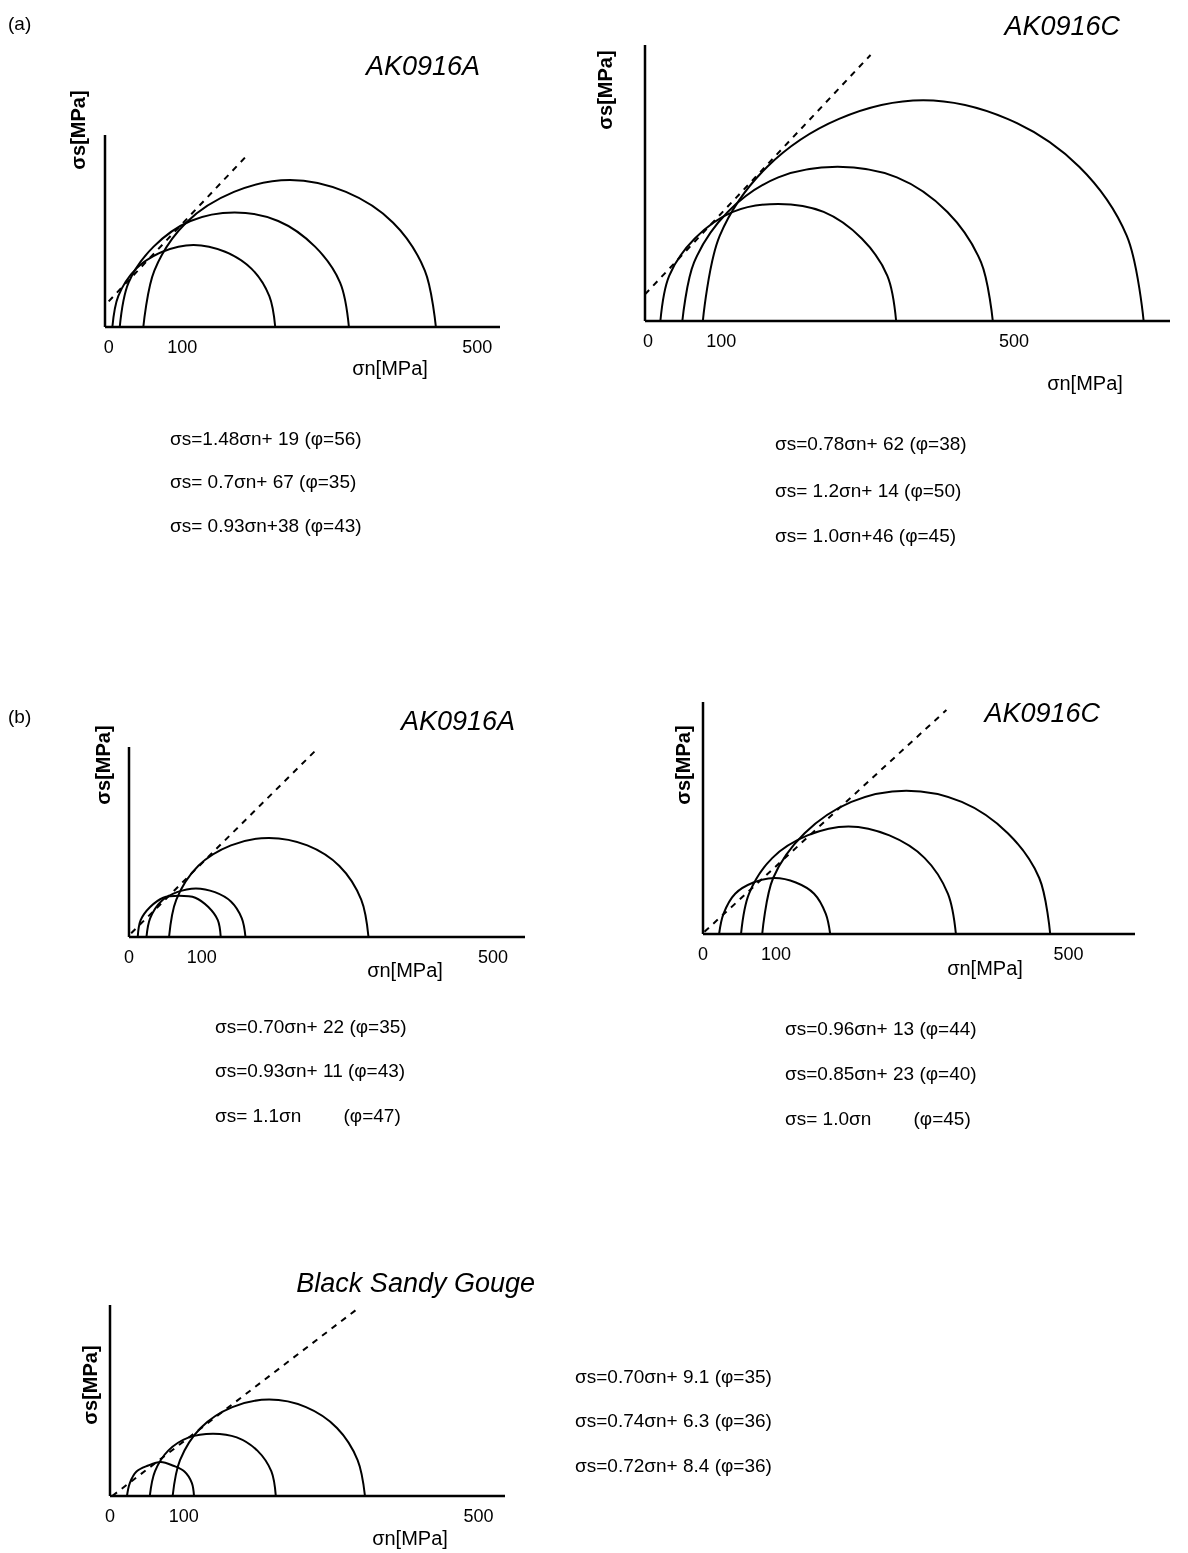  I want to click on text: σs= 1.0σn+46 (φ=45), so click(866, 535).